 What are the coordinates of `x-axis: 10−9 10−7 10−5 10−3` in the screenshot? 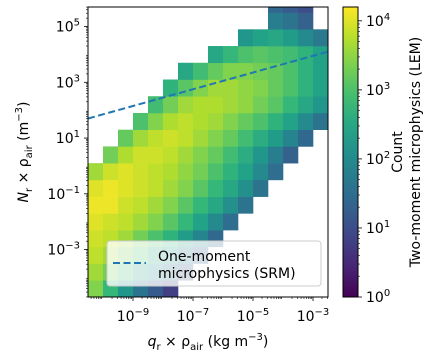 It's located at (209, 311).